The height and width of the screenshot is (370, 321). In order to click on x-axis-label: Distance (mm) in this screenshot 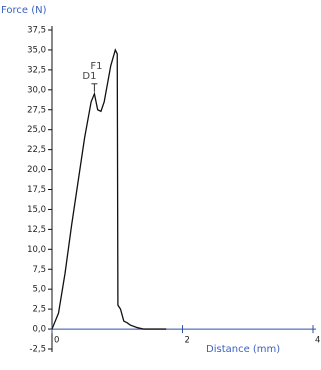, I will do `click(243, 349)`.